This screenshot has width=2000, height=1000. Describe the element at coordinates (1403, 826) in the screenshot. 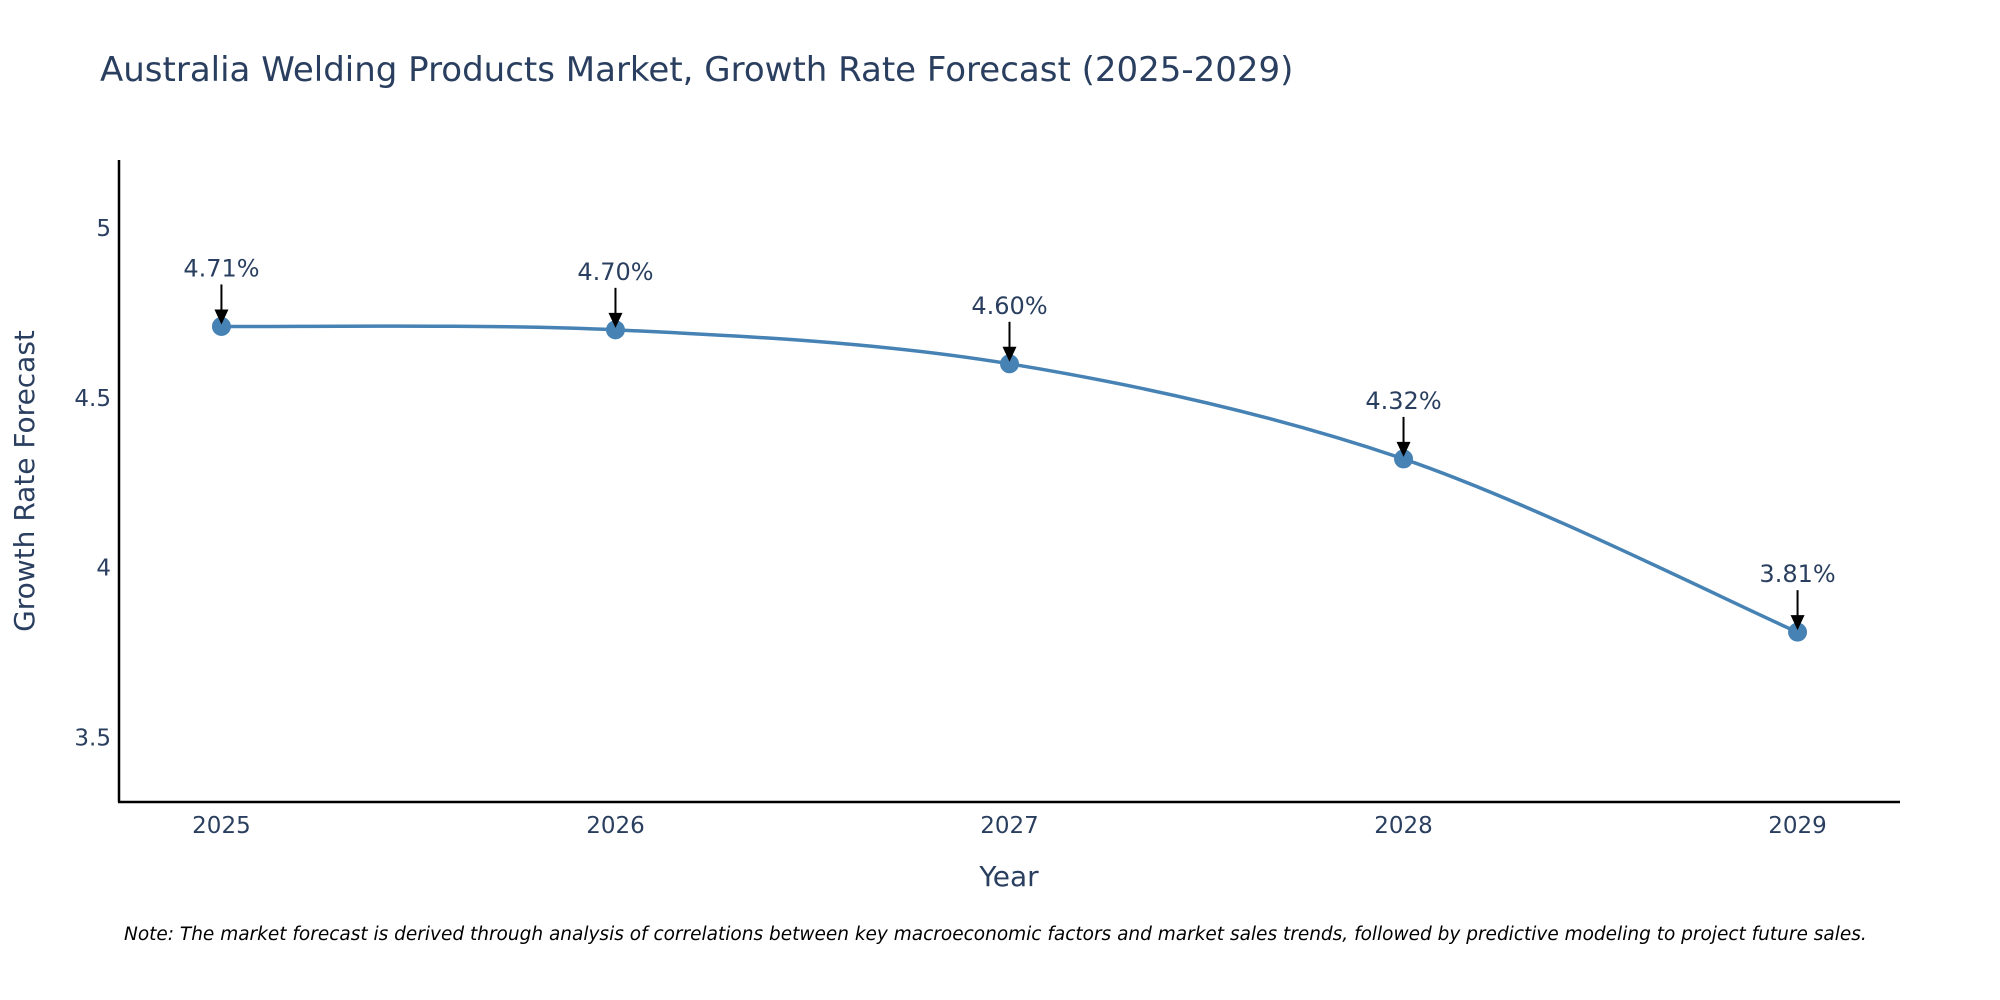

I see `x-tick-label: 2028` at that location.